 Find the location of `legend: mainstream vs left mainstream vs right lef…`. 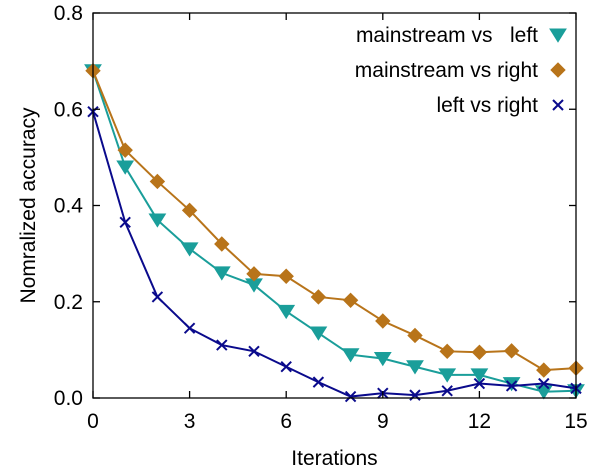

legend: mainstream vs left mainstream vs right lef… is located at coordinates (461, 70).